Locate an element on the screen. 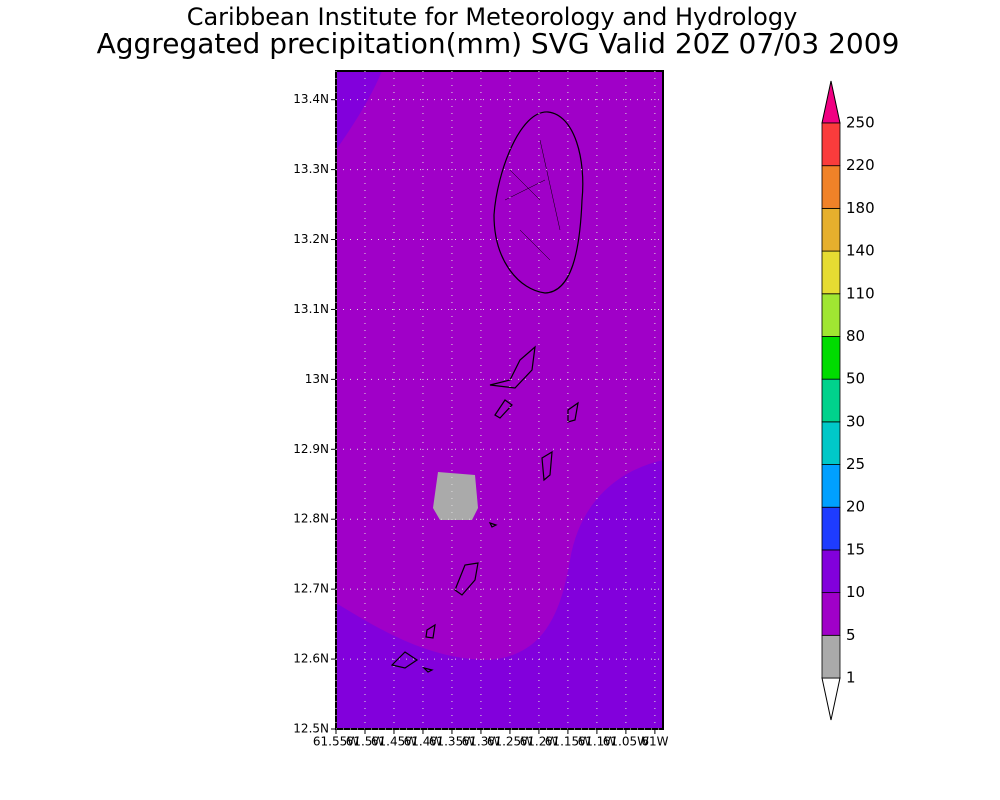 The width and height of the screenshot is (1000, 800). colorbar-label: 180 is located at coordinates (860, 208).